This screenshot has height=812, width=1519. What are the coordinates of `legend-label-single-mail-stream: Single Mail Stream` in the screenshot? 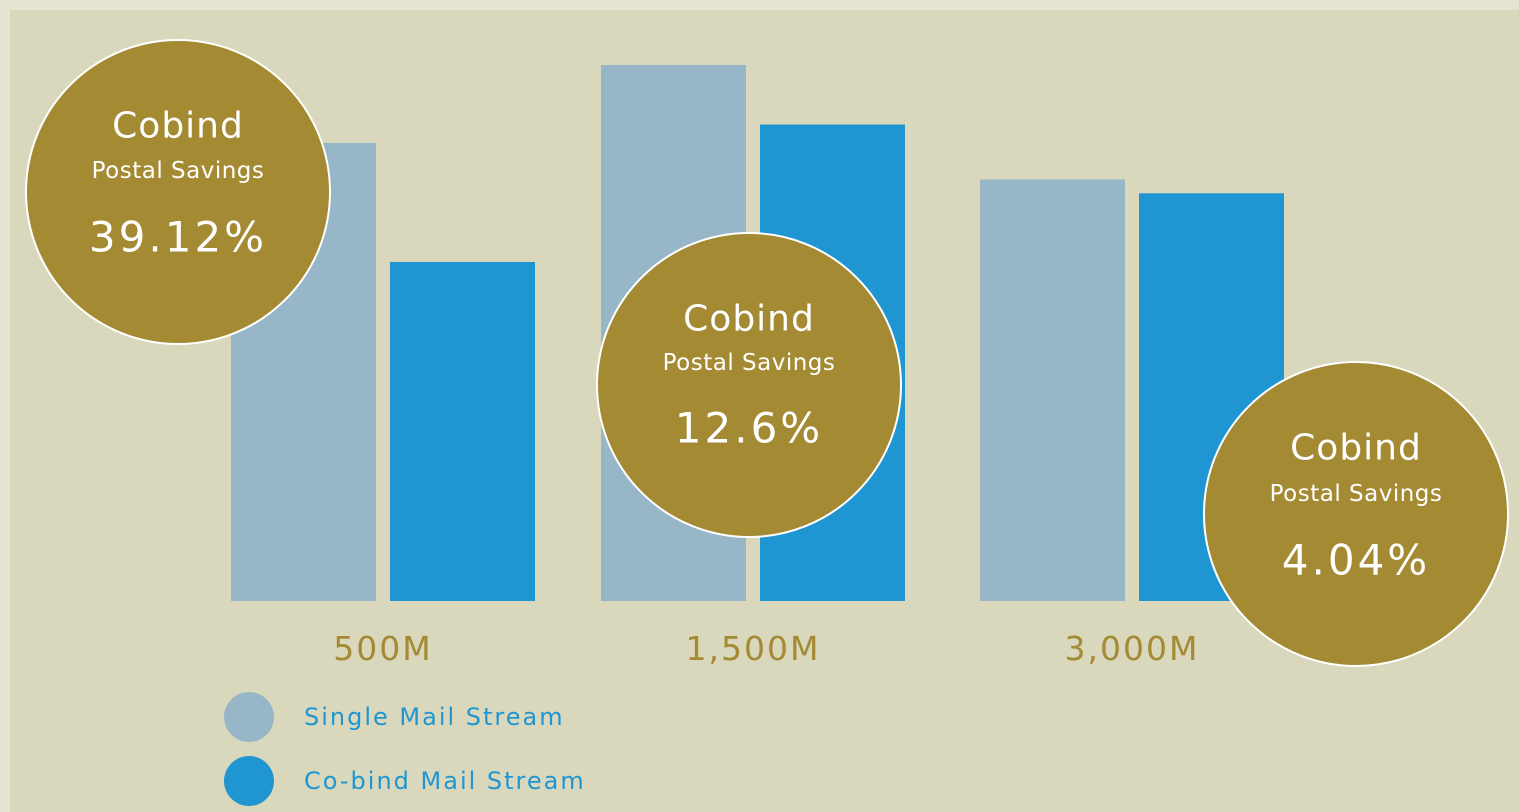 It's located at (434, 717).